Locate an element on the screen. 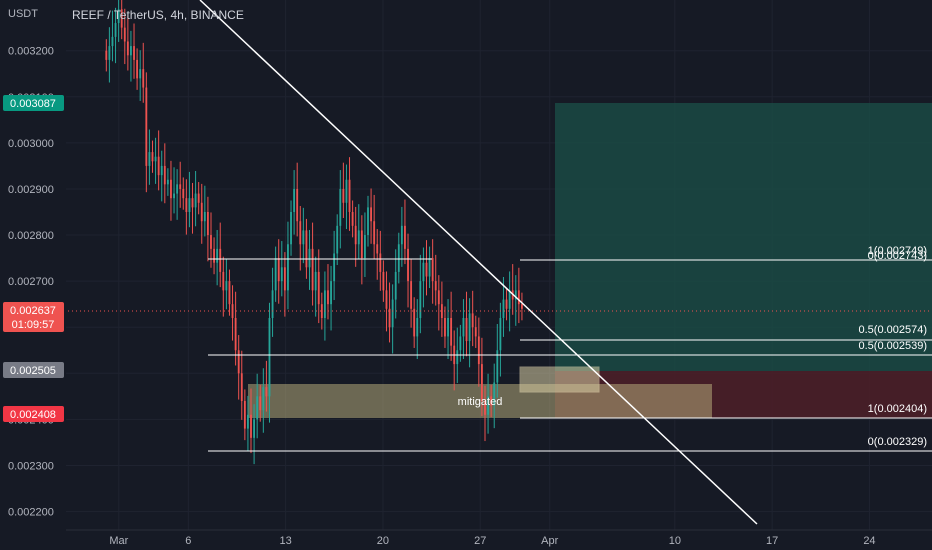 The width and height of the screenshot is (932, 550). fib-label-0-upper: 0(0.002743) is located at coordinates (897, 256).